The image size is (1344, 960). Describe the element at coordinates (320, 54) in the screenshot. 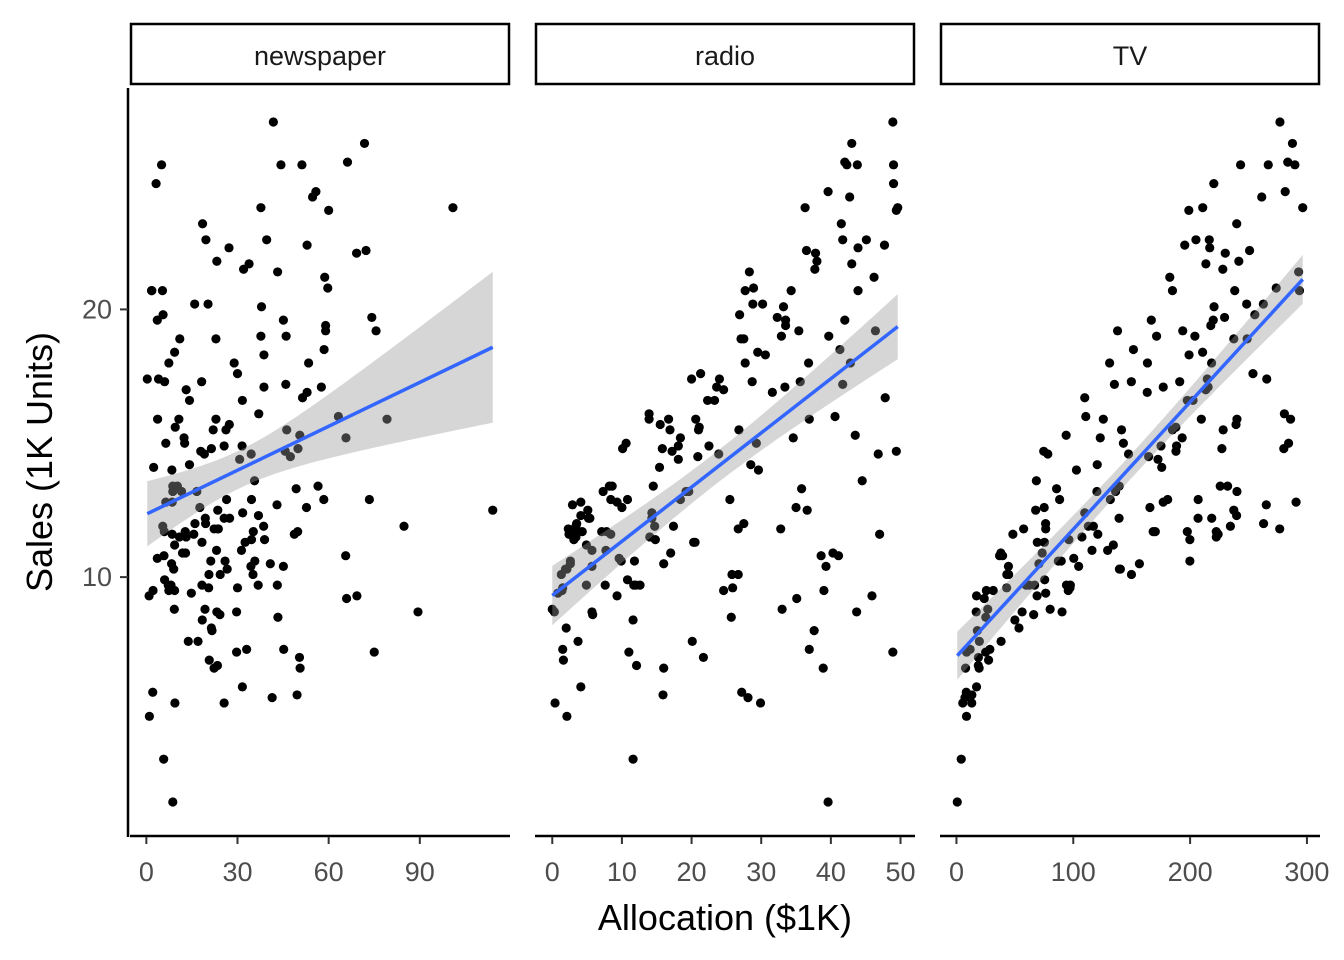

I see `facet-strip-newspaper` at that location.